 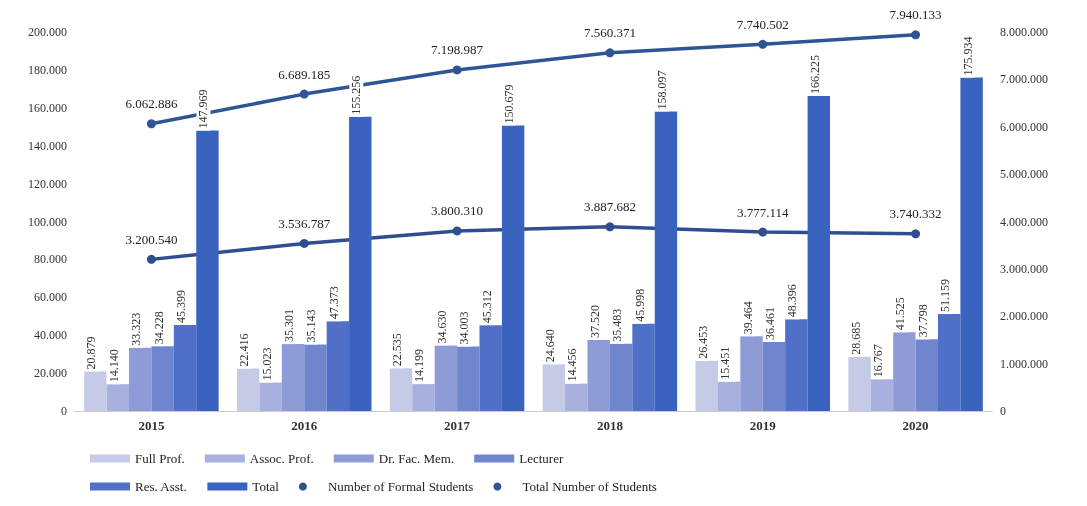 What do you see at coordinates (814, 74) in the screenshot?
I see `data-label: 166.225` at bounding box center [814, 74].